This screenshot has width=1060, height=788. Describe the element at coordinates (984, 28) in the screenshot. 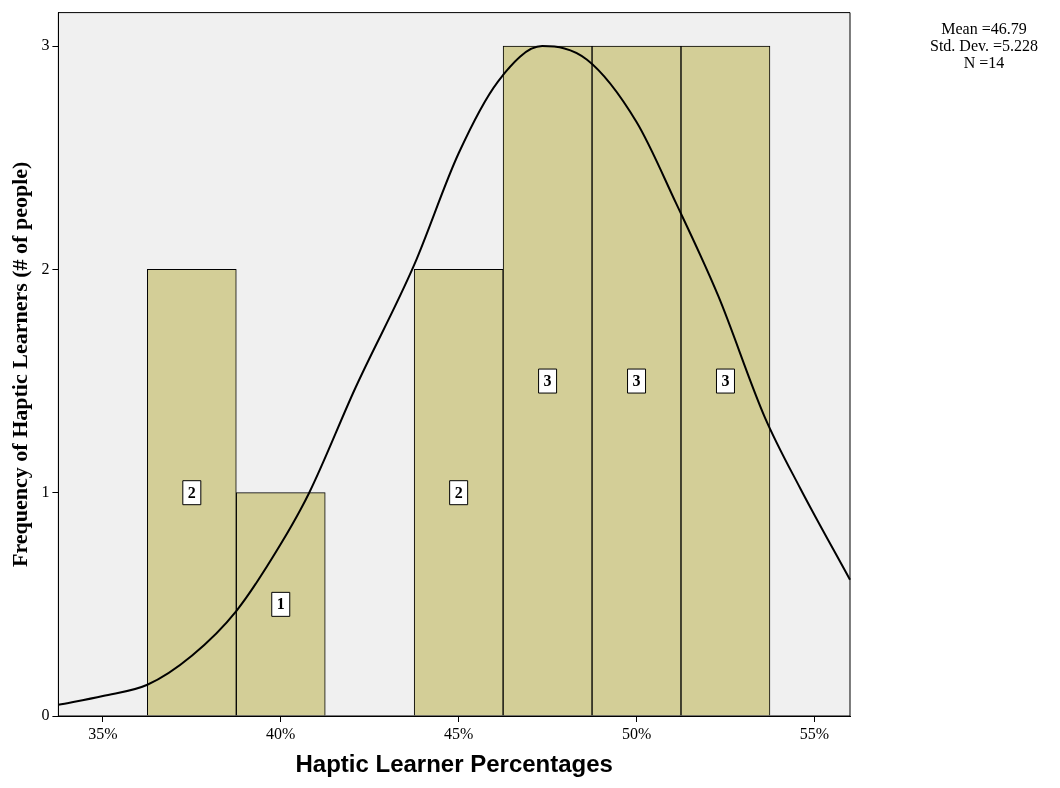

I see `text: Mean =46.79` at that location.